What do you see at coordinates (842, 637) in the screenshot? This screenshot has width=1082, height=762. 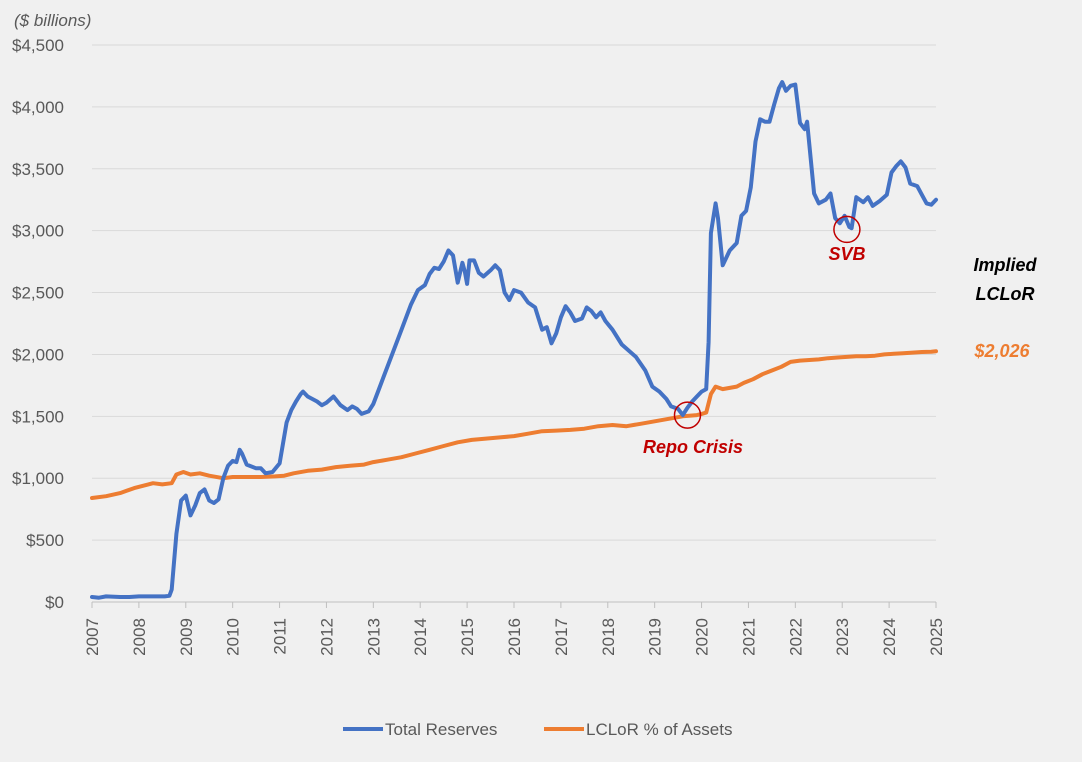 I see `x-tick-label: 2023` at bounding box center [842, 637].